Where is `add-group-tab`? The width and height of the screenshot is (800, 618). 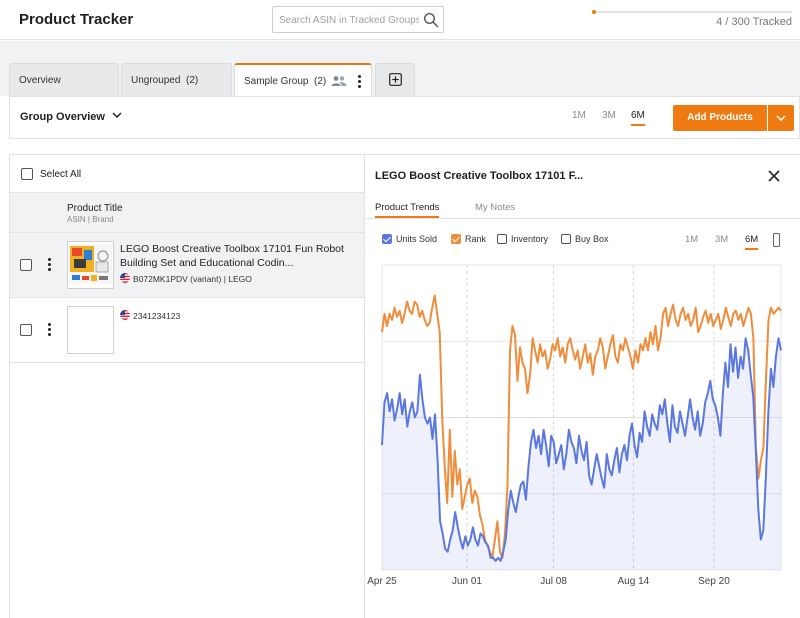
add-group-tab is located at coordinates (395, 79).